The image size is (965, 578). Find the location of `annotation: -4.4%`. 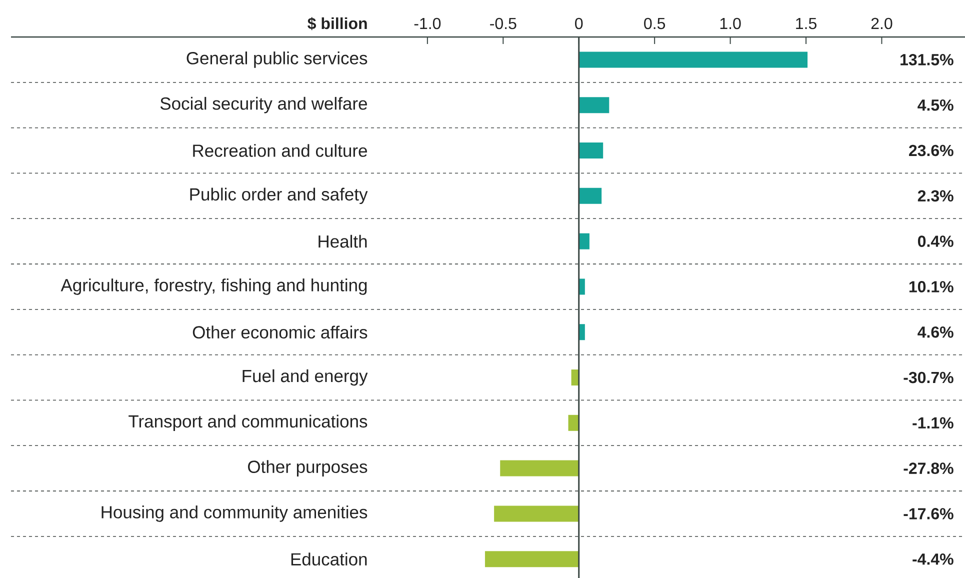

annotation: -4.4% is located at coordinates (933, 559).